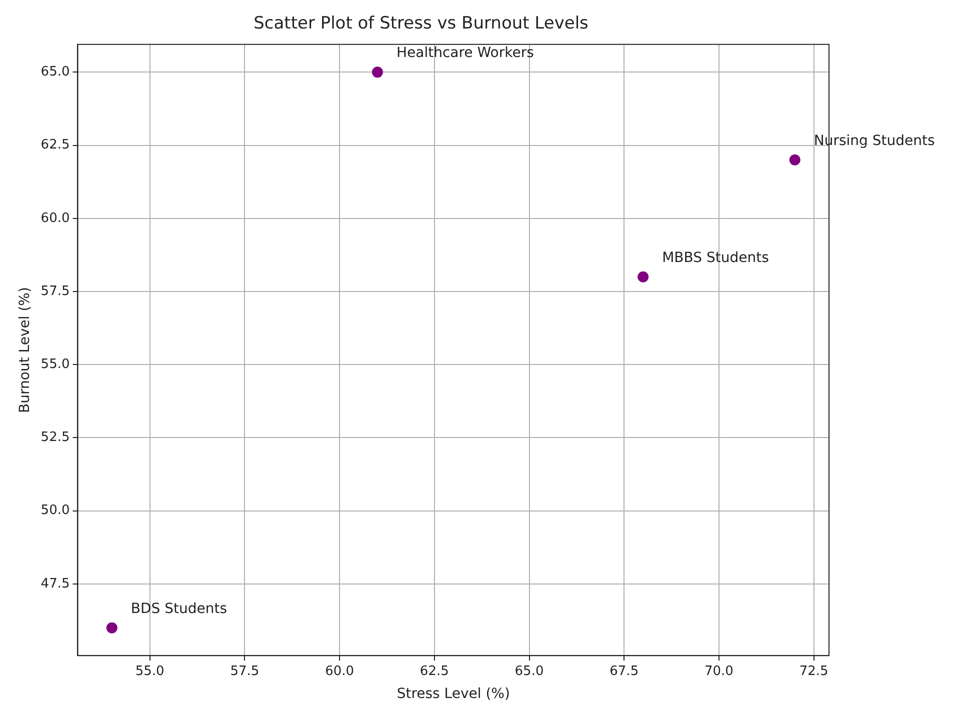 The width and height of the screenshot is (967, 720). What do you see at coordinates (421, 24) in the screenshot?
I see `chart-title: Scatter Plot of Stress vs Burnout Levels` at bounding box center [421, 24].